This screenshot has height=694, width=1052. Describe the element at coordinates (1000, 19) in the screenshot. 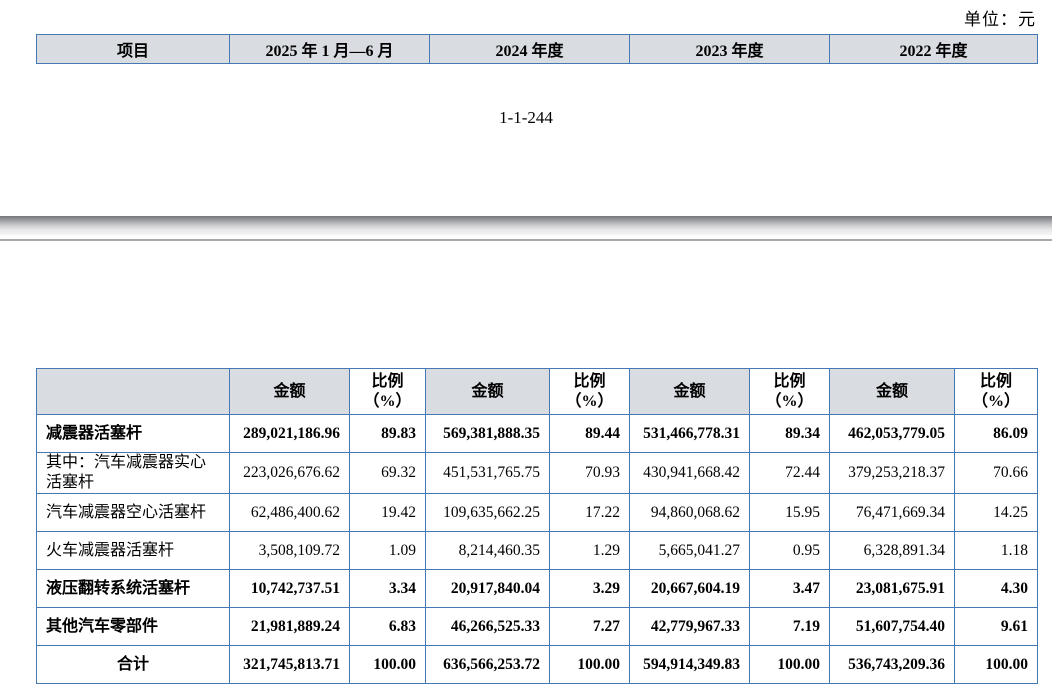

I see `unit-label: 单位：元` at that location.